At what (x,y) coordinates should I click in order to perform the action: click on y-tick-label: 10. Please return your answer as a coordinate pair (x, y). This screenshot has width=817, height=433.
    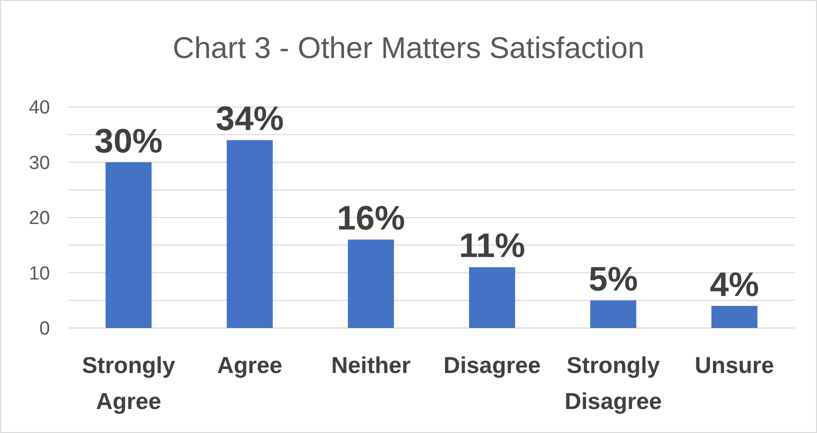
    Looking at the image, I should click on (39, 273).